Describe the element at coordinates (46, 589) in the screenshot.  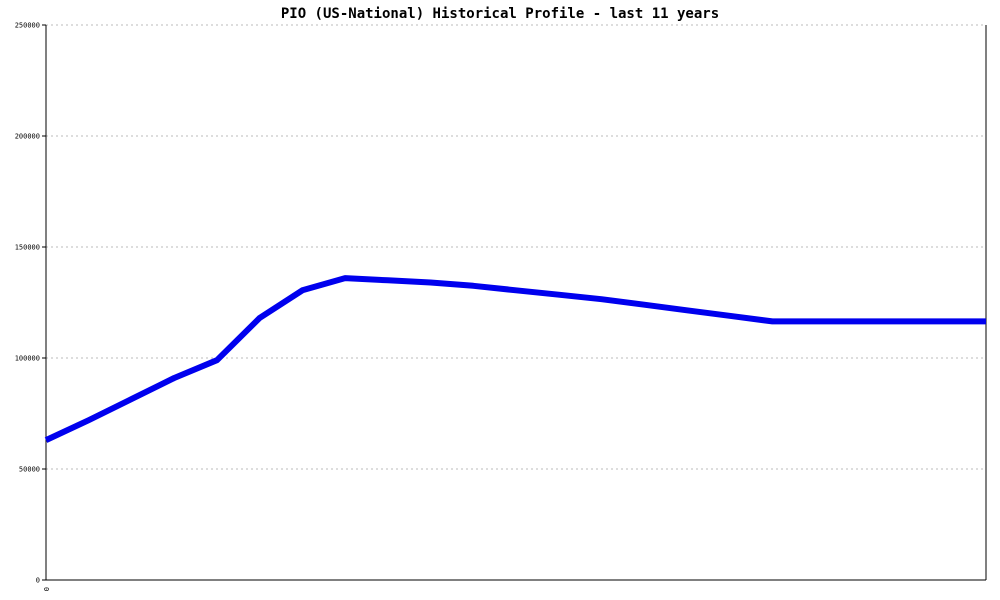
I see `x-tick-label-0: 0` at that location.